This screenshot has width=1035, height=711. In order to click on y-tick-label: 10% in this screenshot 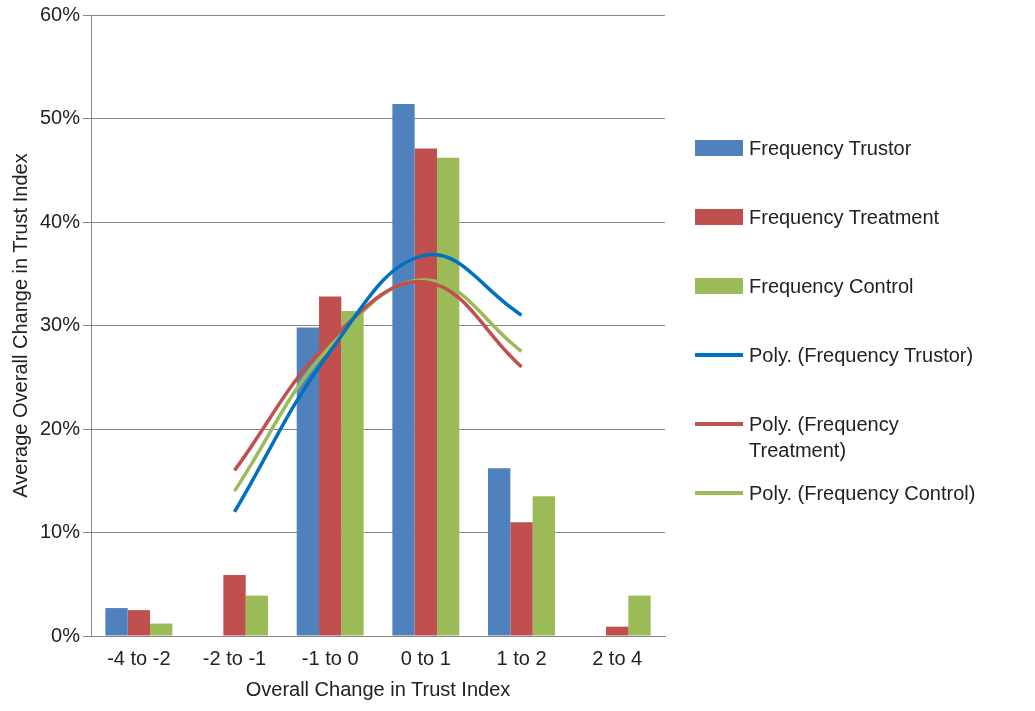, I will do `click(60, 531)`.